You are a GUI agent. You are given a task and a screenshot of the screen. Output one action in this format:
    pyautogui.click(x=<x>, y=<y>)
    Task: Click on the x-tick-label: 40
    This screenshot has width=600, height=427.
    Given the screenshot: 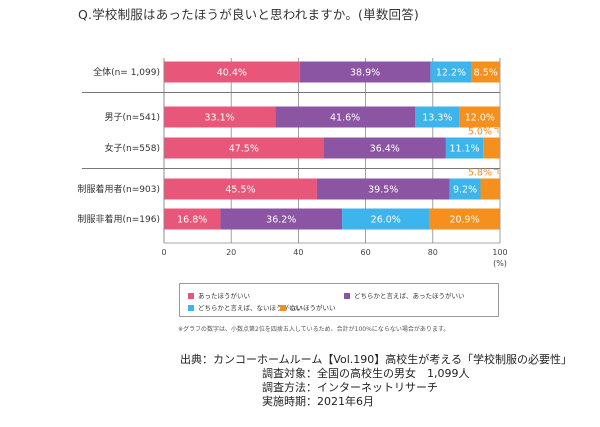 What is the action you would take?
    pyautogui.click(x=298, y=252)
    